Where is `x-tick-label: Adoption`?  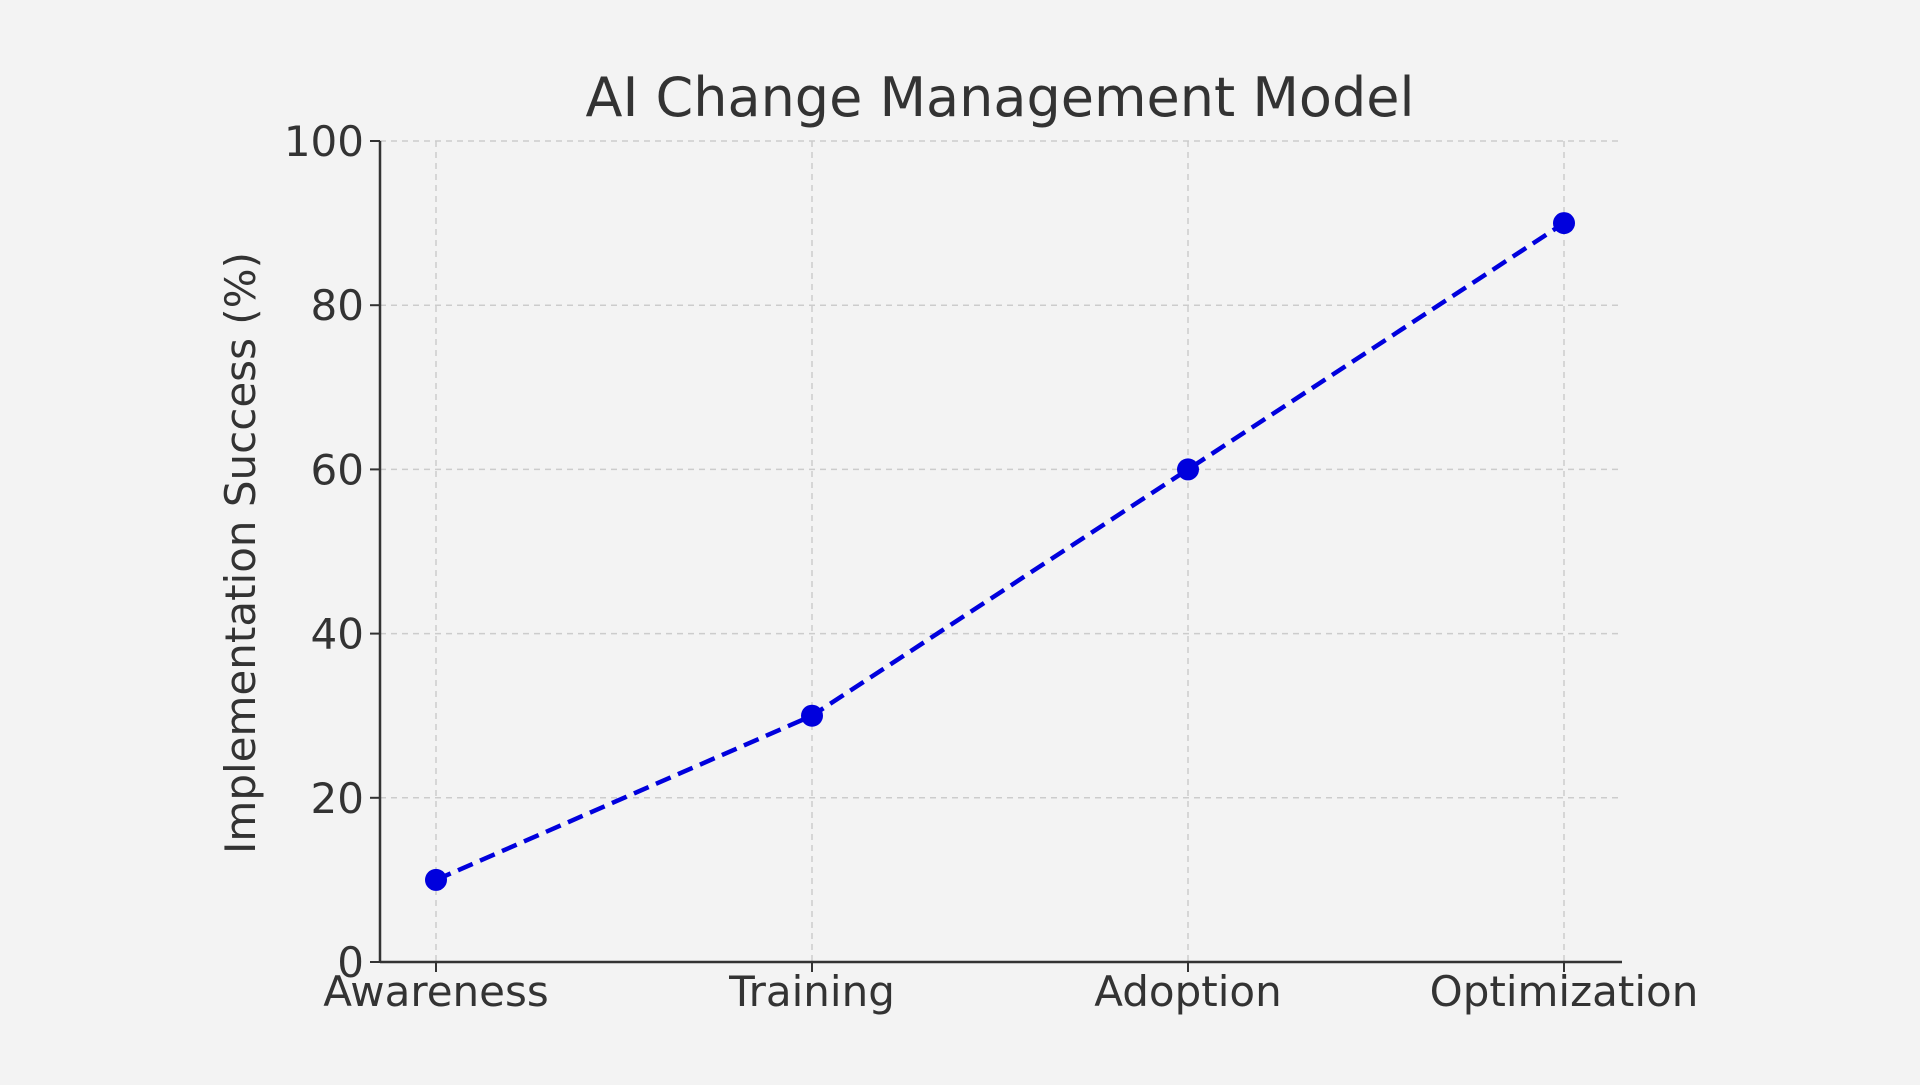
x-tick-label: Adoption is located at coordinates (1187, 991).